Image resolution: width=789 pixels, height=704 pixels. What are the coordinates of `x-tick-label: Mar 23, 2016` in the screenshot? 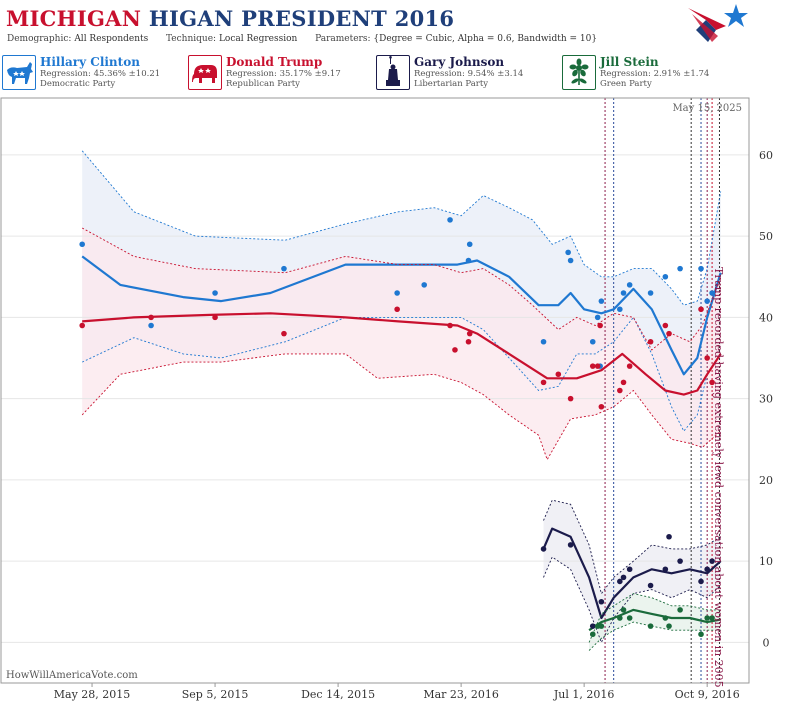 It's located at (461, 694).